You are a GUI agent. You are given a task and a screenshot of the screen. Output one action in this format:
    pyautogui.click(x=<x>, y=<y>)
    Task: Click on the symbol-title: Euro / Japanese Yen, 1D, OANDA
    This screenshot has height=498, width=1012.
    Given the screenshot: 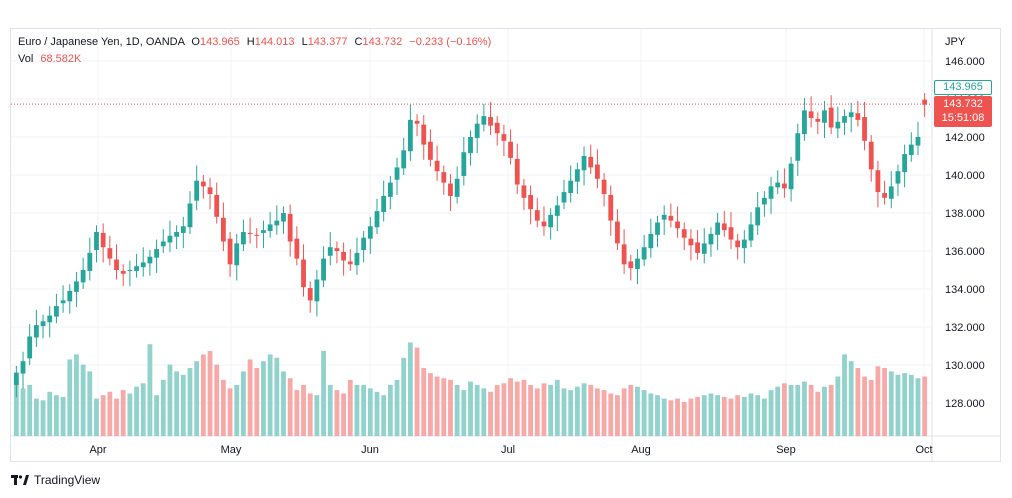 What is the action you would take?
    pyautogui.click(x=101, y=42)
    